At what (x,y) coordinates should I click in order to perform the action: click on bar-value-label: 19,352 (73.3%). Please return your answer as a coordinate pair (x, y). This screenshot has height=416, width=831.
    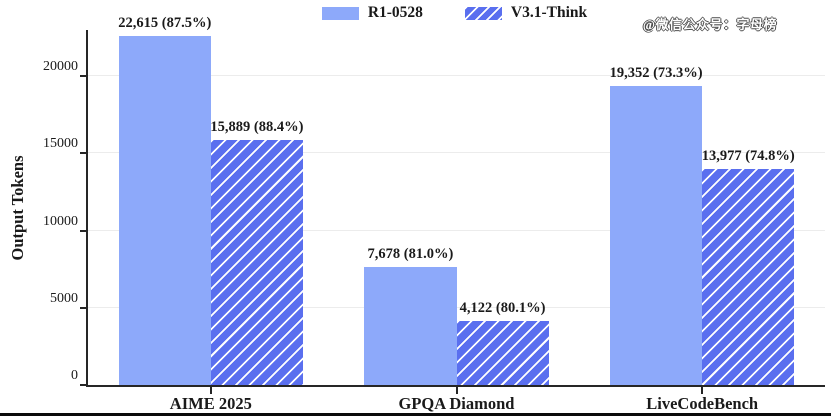
    Looking at the image, I should click on (656, 73).